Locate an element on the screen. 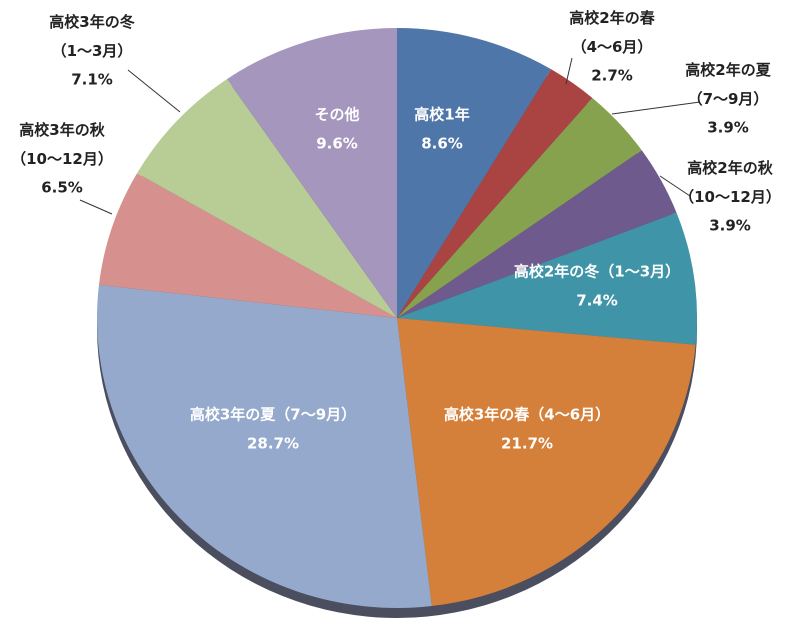 This screenshot has height=623, width=794. category-label: 高校3年の秋（10～12月） is located at coordinates (62, 144).